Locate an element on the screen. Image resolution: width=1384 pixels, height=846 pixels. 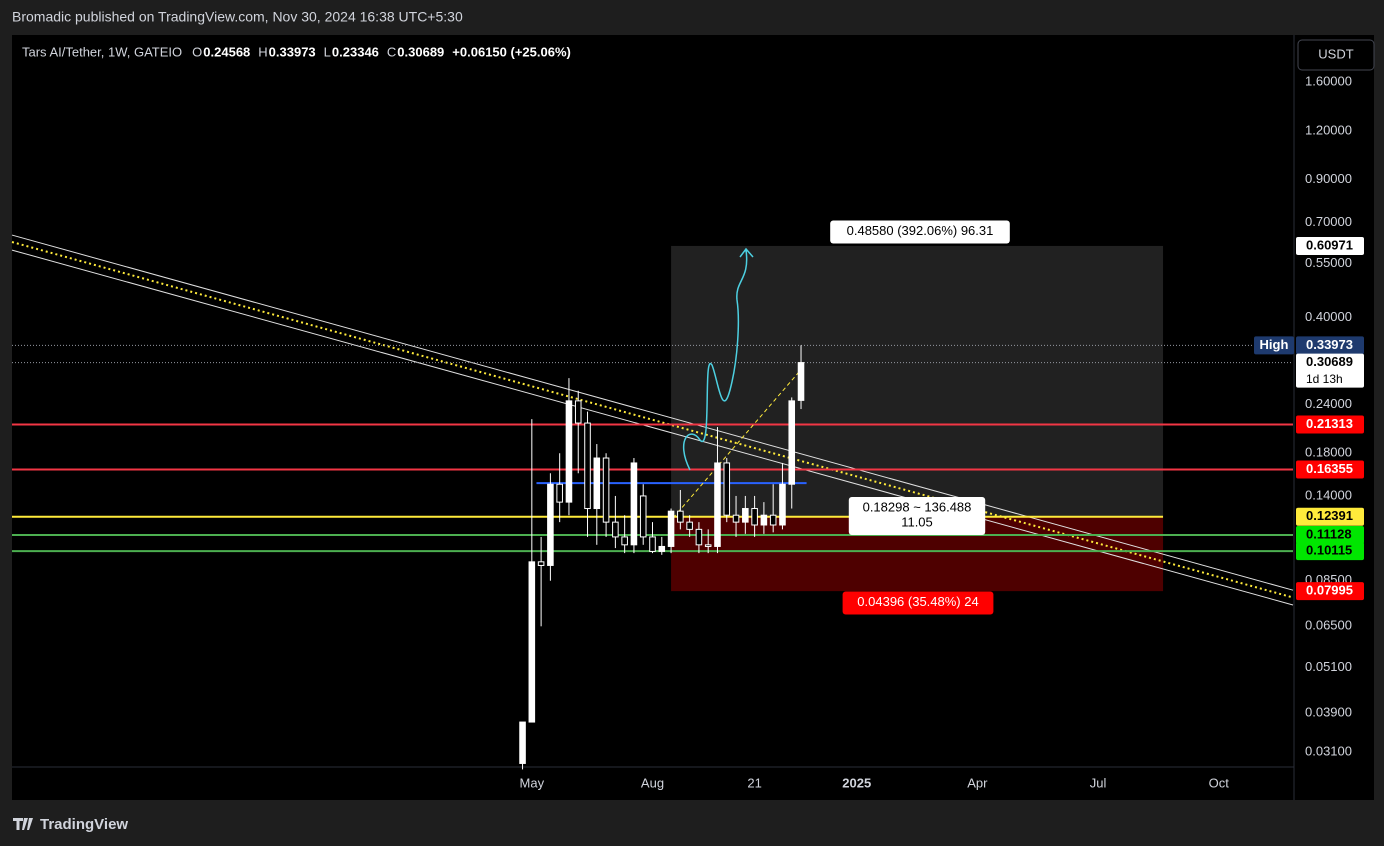
price-tag-label: 0.33973 is located at coordinates (1329, 344).